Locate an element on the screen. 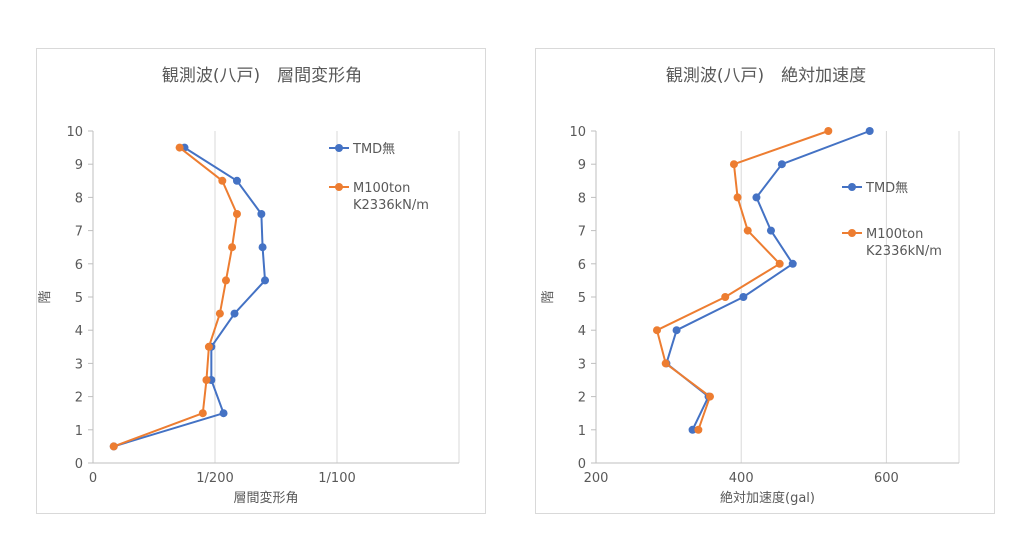 The image size is (1024, 537). x-tick-label: 0 is located at coordinates (93, 478).